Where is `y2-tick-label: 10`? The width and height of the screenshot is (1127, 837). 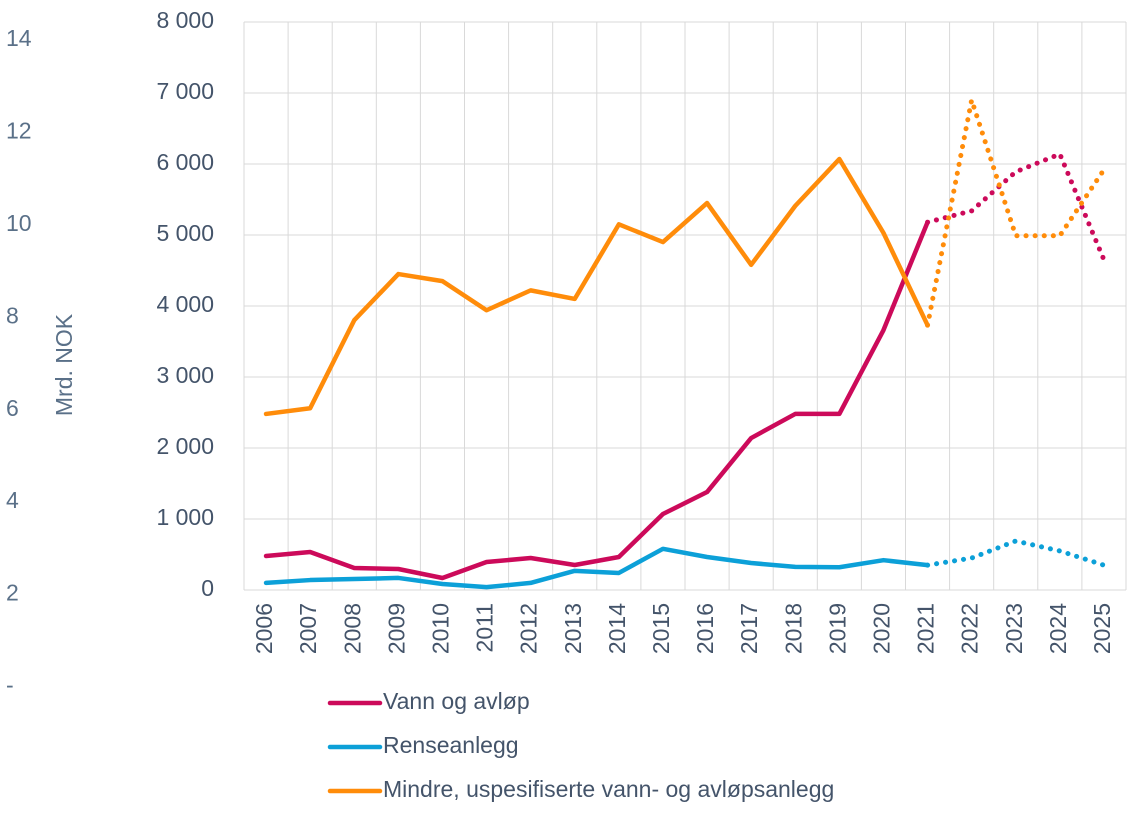 y2-tick-label: 10 is located at coordinates (19, 223).